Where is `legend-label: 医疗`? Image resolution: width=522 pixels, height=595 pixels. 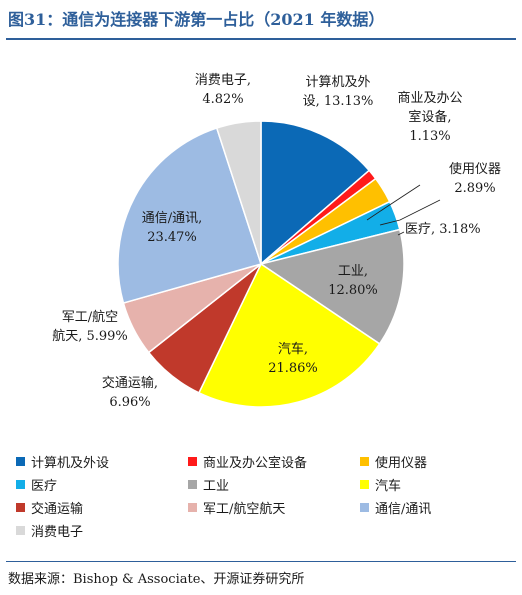
legend-label: 医疗 is located at coordinates (44, 486).